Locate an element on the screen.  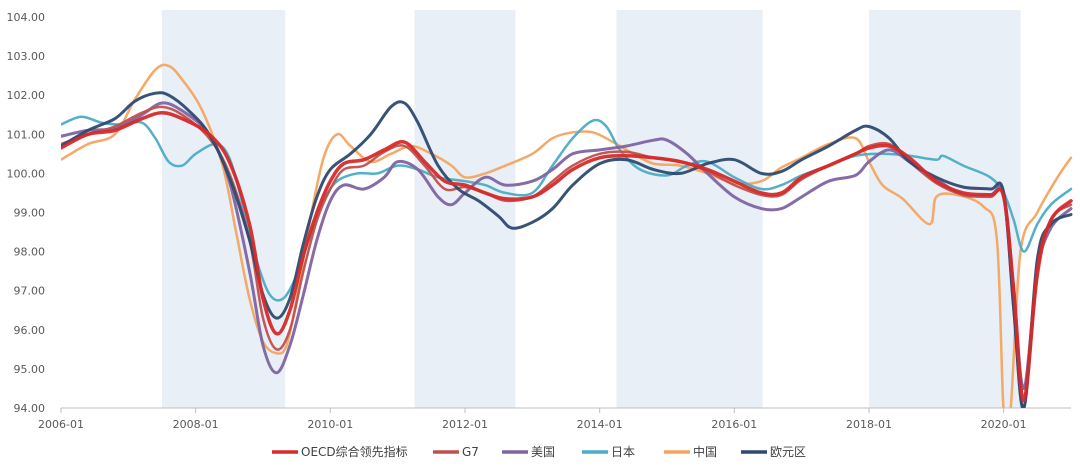
x-tick-label: 2010-01 is located at coordinates (330, 424).